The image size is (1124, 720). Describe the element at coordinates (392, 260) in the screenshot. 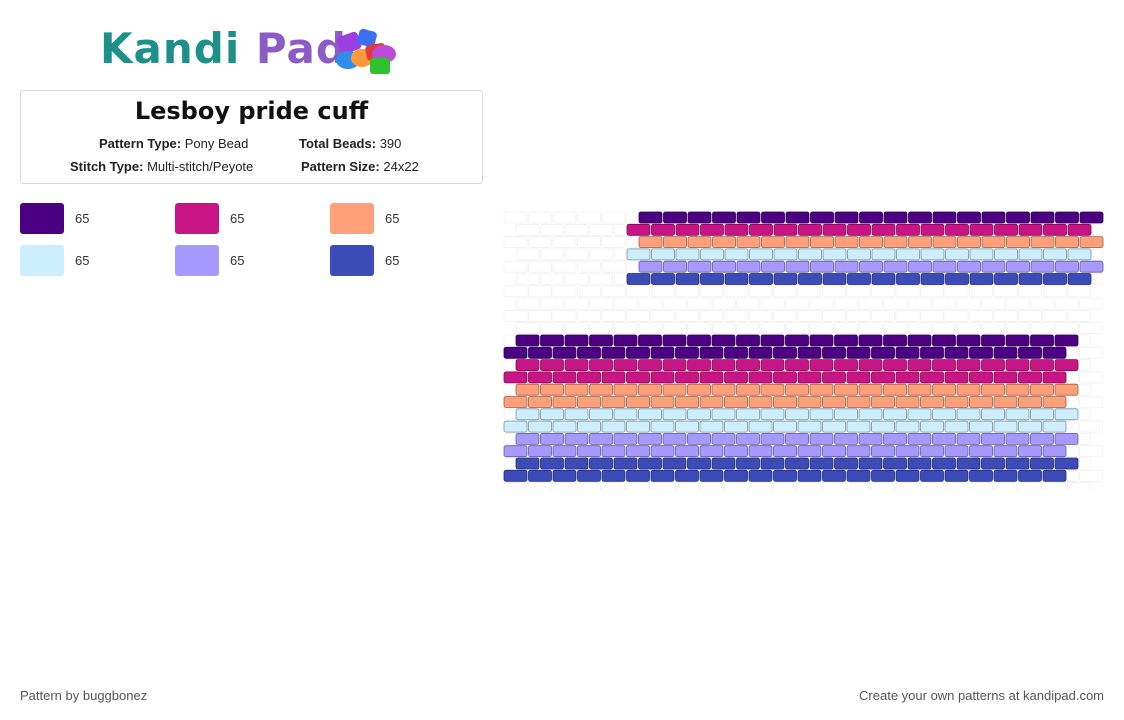

I see `swatch-count: 65` at that location.